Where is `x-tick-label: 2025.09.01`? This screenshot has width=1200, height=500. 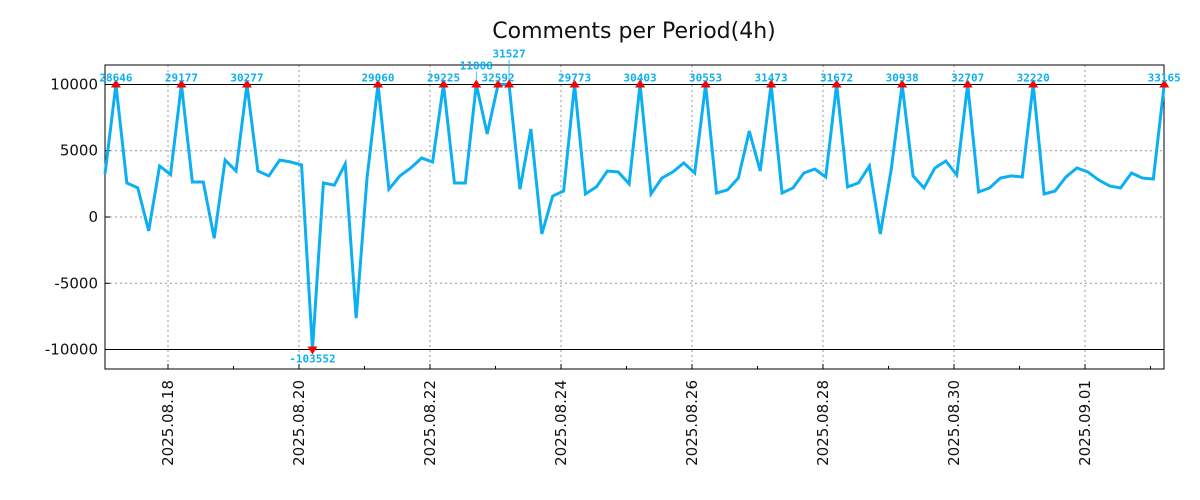
x-tick-label: 2025.09.01 is located at coordinates (1085, 423).